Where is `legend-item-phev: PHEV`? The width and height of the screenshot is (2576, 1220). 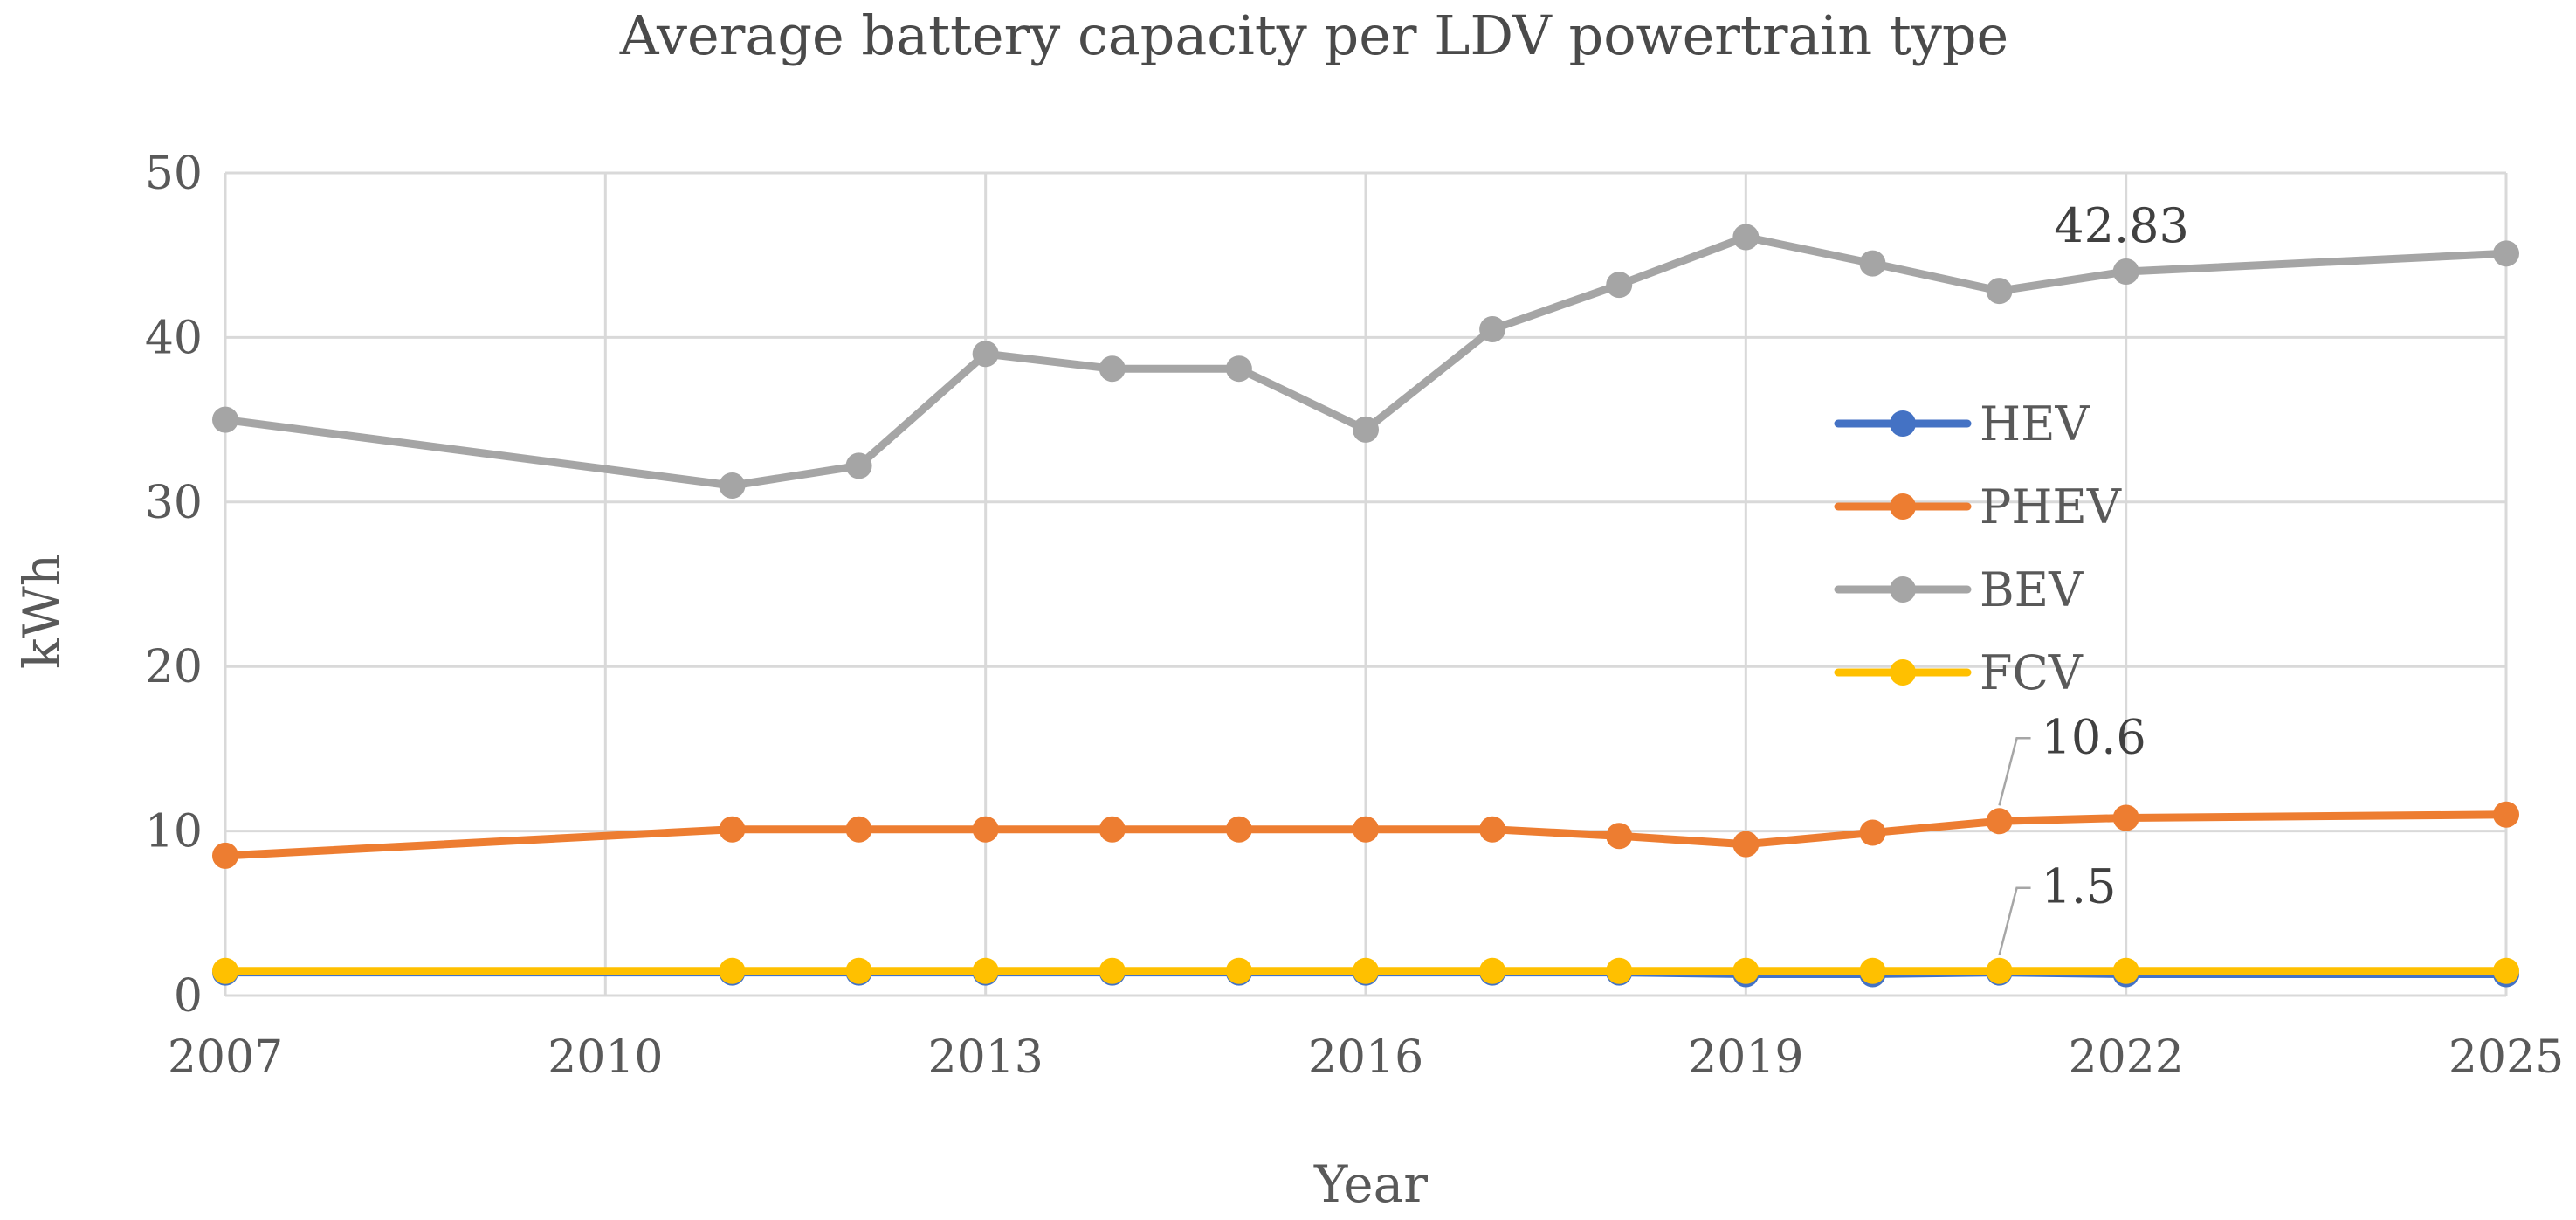
legend-item-phev: PHEV is located at coordinates (1978, 506).